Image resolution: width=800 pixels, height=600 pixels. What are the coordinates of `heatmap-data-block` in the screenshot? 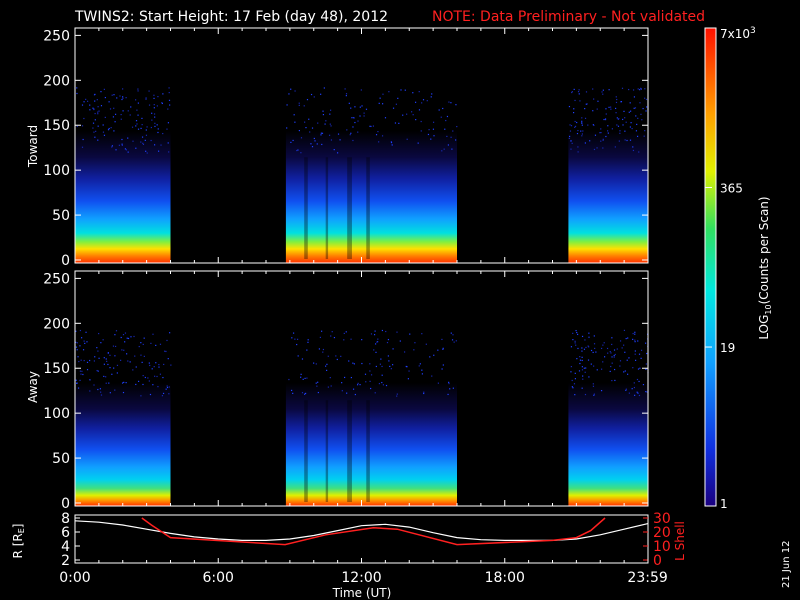 It's located at (123, 417).